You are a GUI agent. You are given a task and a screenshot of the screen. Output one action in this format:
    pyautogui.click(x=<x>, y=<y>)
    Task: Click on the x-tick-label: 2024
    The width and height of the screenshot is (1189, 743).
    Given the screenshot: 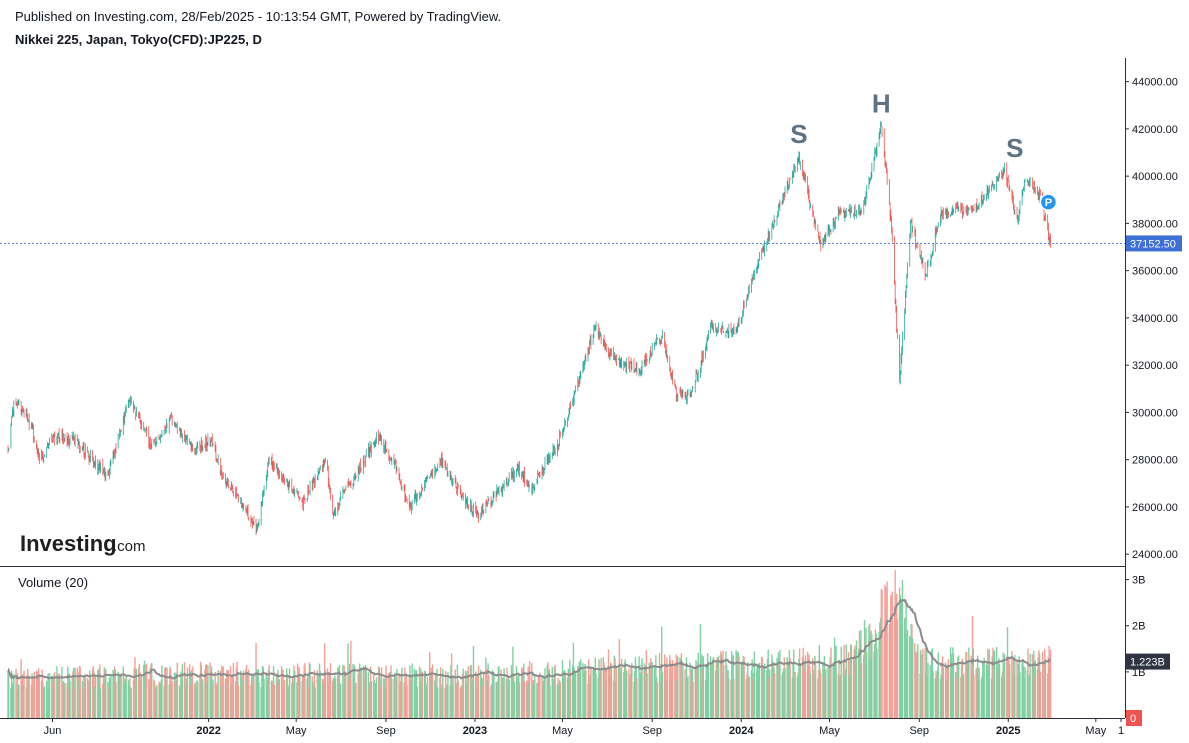 What is the action you would take?
    pyautogui.click(x=741, y=731)
    